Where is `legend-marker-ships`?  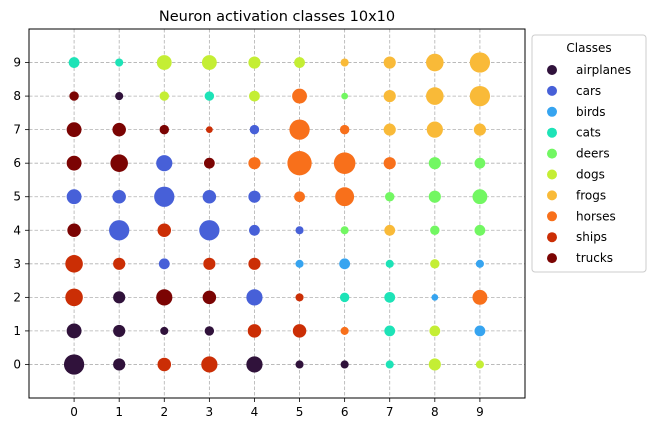 legend-marker-ships is located at coordinates (552, 237).